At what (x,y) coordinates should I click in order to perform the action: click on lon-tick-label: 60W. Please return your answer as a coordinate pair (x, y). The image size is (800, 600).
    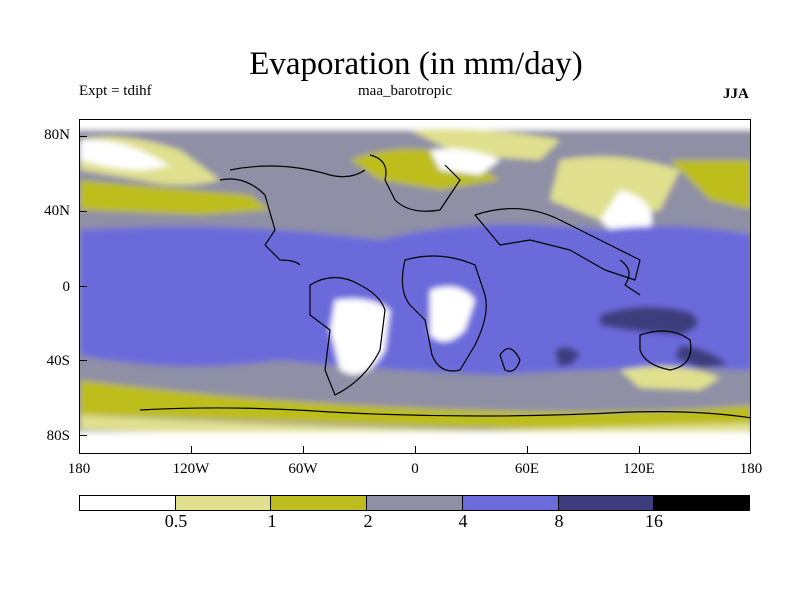
    Looking at the image, I should click on (303, 469).